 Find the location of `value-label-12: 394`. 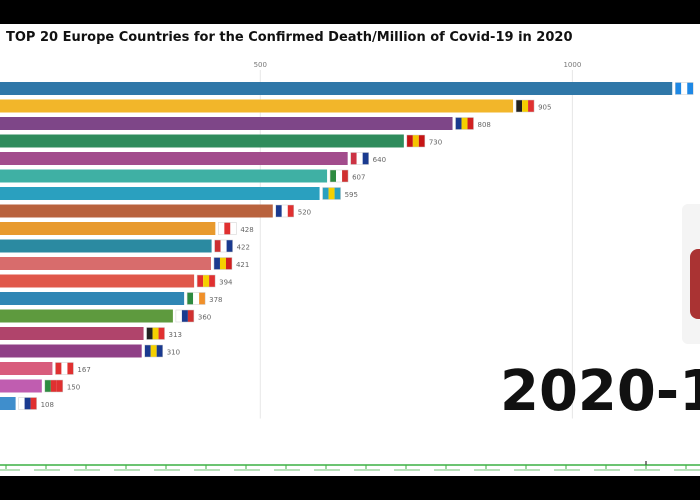

value-label-12: 394 is located at coordinates (226, 283).